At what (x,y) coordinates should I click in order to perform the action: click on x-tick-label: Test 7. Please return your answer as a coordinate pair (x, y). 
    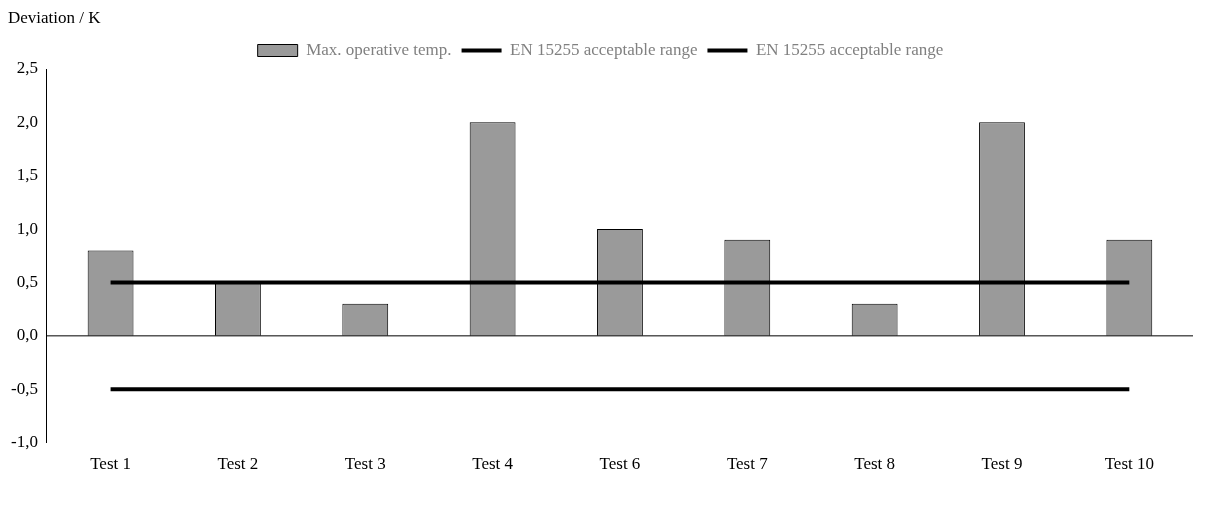
    Looking at the image, I should click on (747, 464).